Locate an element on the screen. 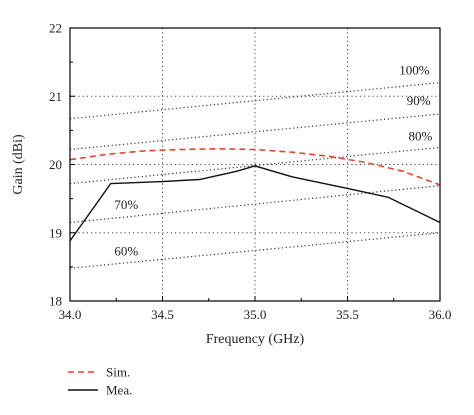  efficiency-label: 70% is located at coordinates (126, 204).